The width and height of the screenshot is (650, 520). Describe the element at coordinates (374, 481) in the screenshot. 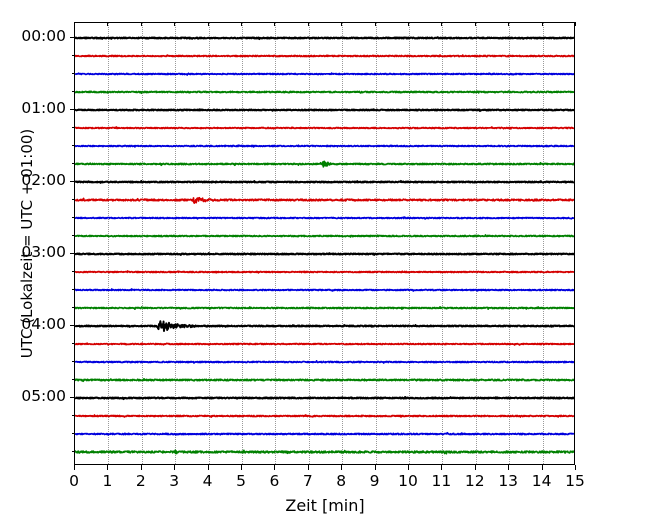

I see `x-tick-label: 9` at that location.